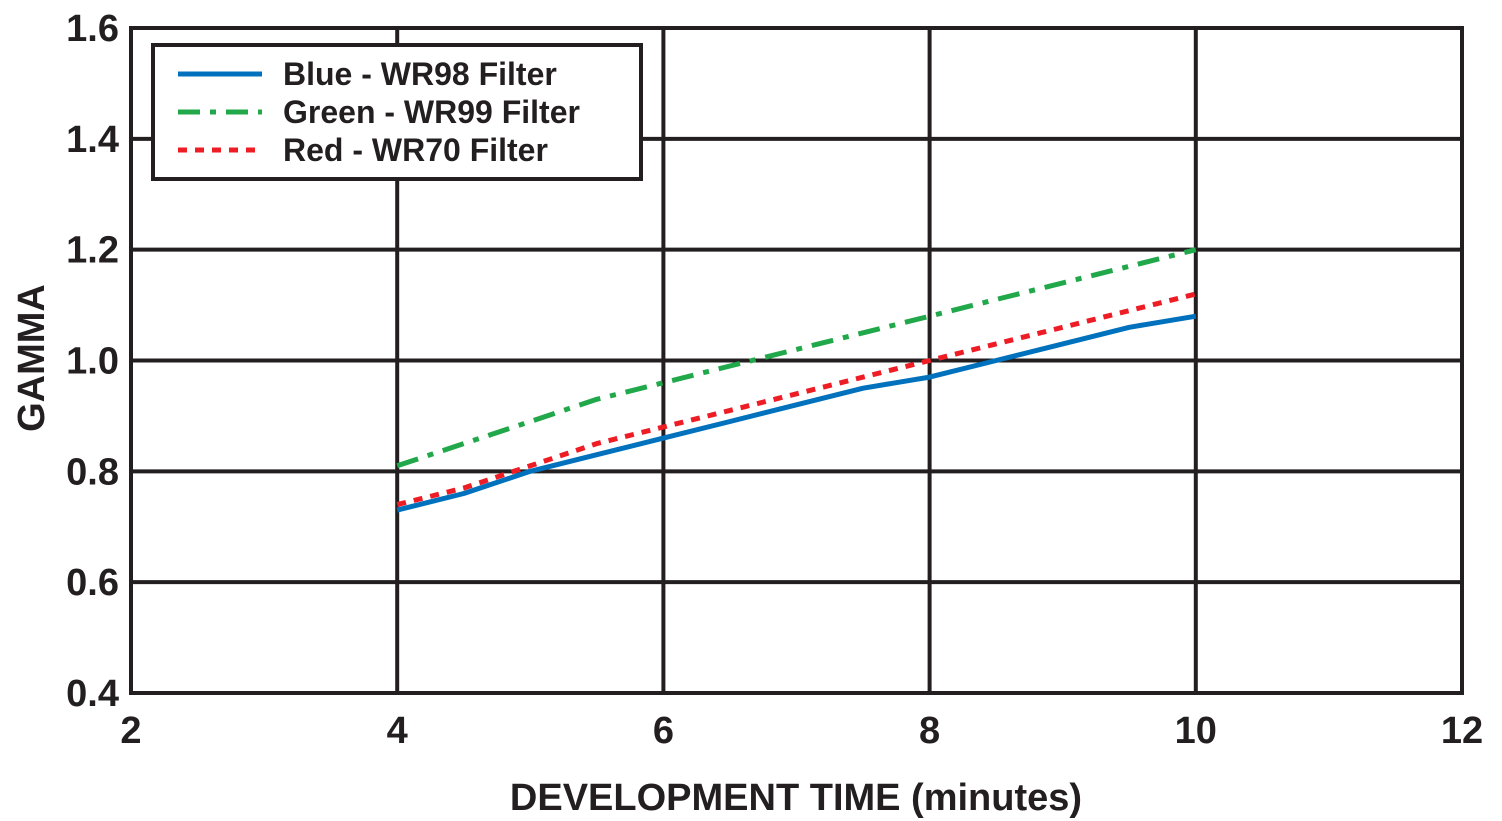 This screenshot has width=1502, height=821. I want to click on x-tick-label: 12, so click(1462, 731).